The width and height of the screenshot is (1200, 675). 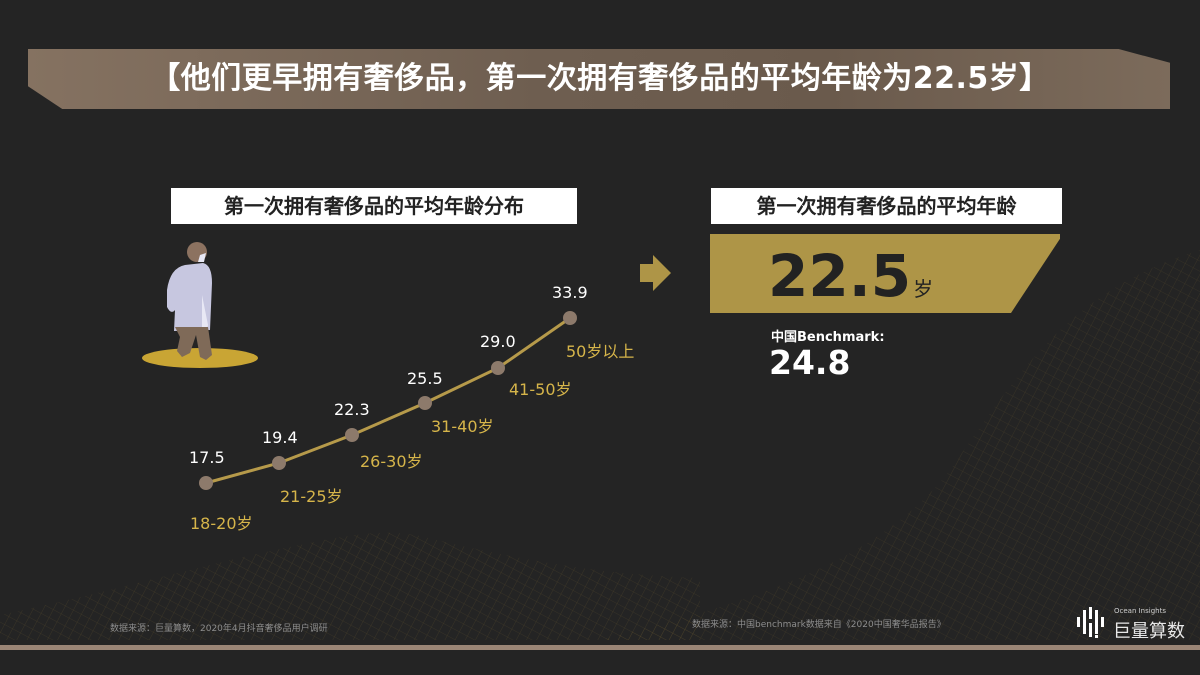 I want to click on age-distribution-line-chart, so click(x=388, y=400).